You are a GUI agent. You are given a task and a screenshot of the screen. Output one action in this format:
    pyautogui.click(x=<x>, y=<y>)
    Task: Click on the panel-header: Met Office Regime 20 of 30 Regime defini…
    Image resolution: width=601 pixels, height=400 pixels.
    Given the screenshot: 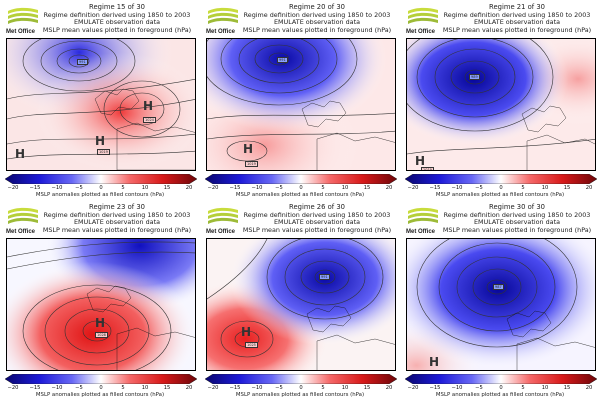 What is the action you would take?
    pyautogui.click(x=300, y=20)
    